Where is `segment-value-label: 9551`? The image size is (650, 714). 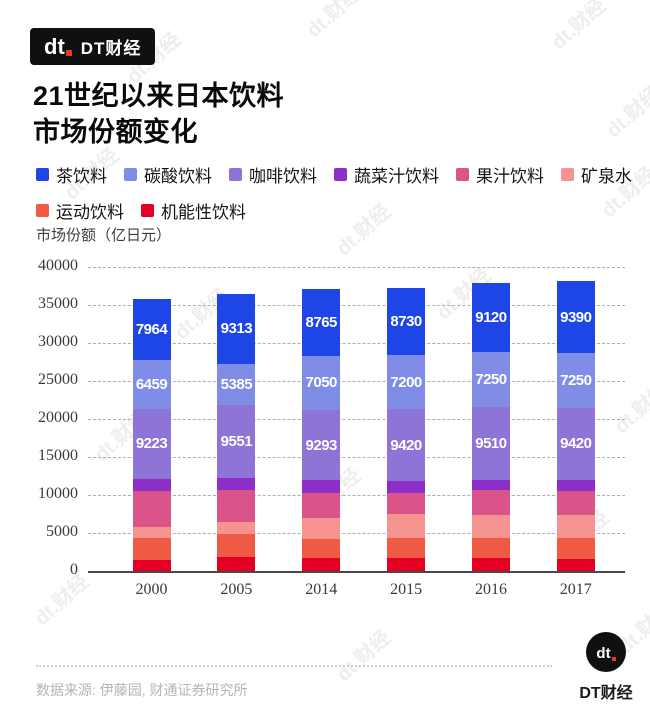 segment-value-label: 9551 is located at coordinates (236, 442).